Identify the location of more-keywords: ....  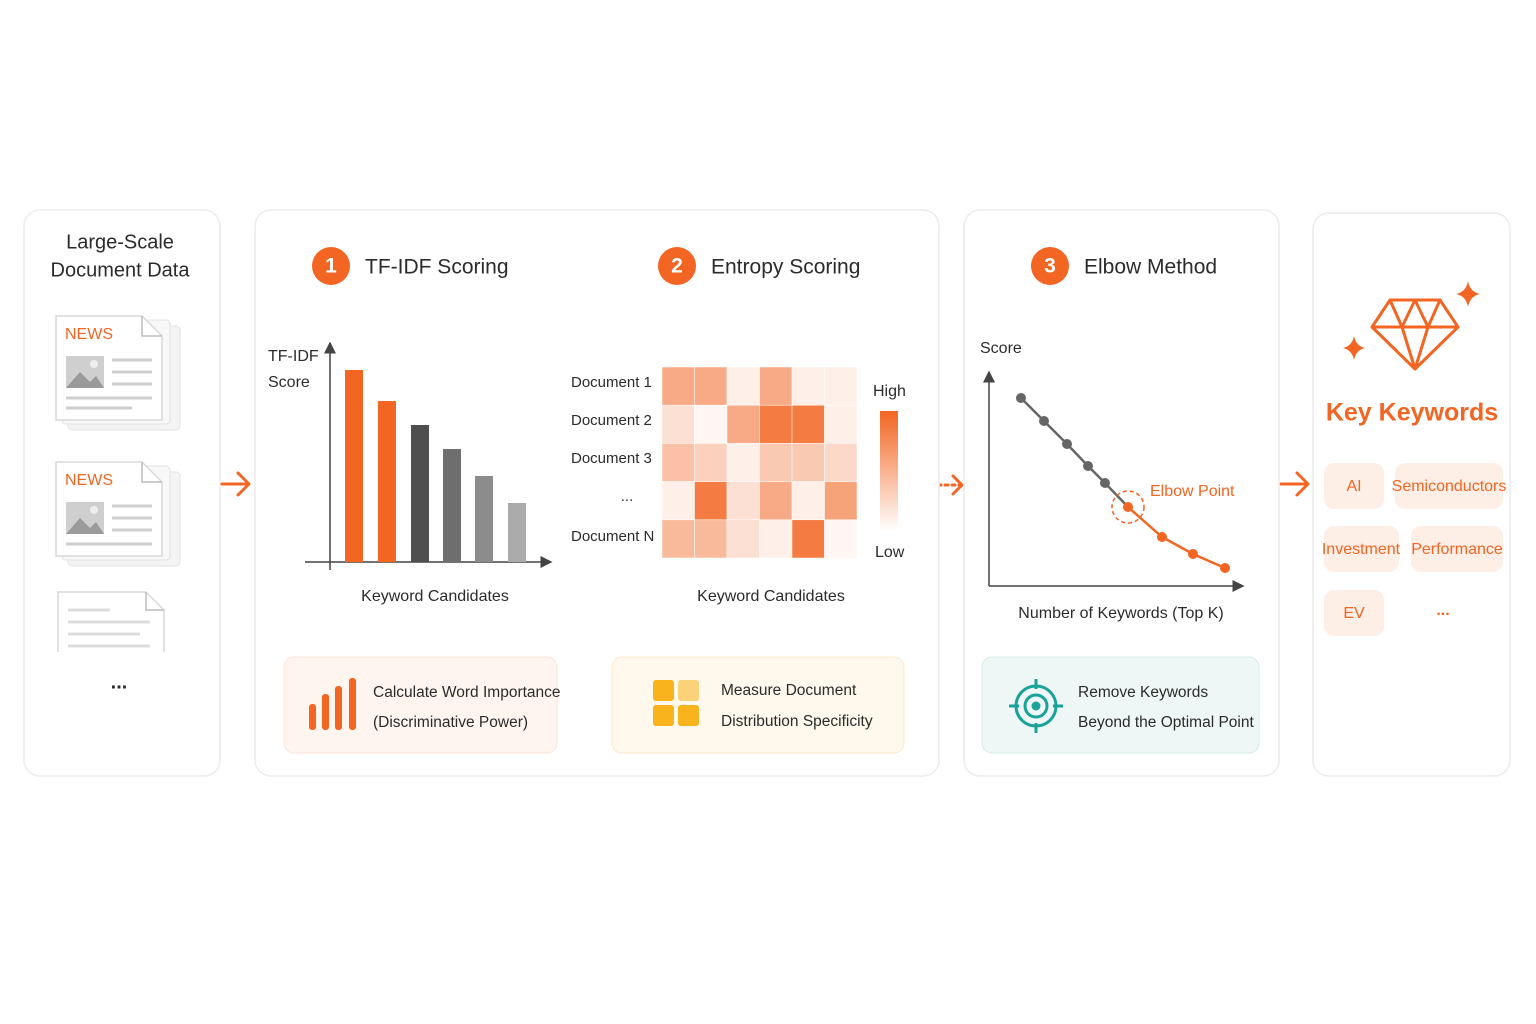
(1442, 610).